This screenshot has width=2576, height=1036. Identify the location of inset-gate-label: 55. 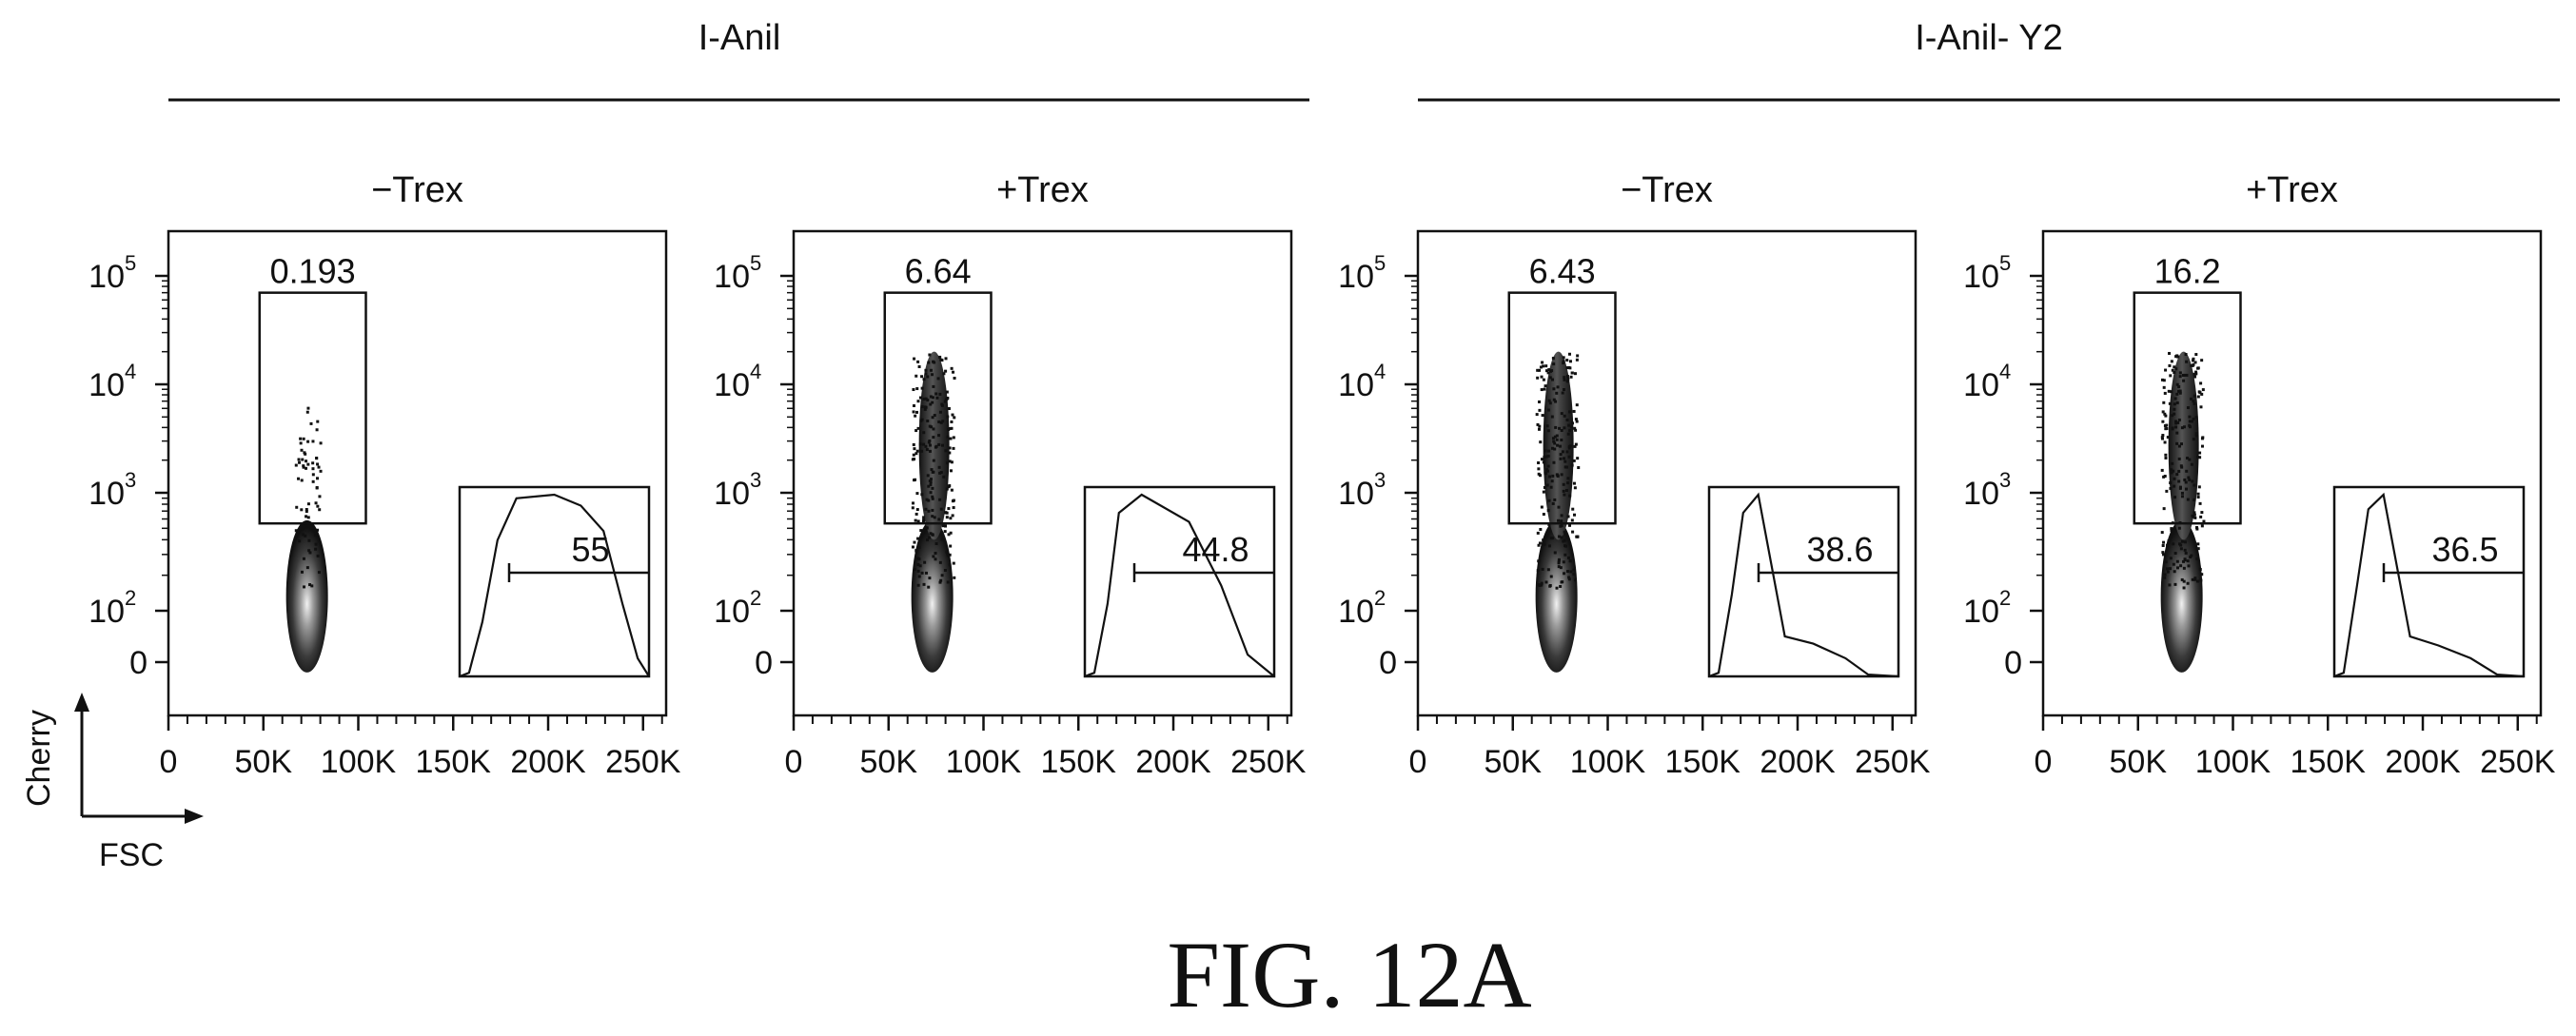
(590, 550).